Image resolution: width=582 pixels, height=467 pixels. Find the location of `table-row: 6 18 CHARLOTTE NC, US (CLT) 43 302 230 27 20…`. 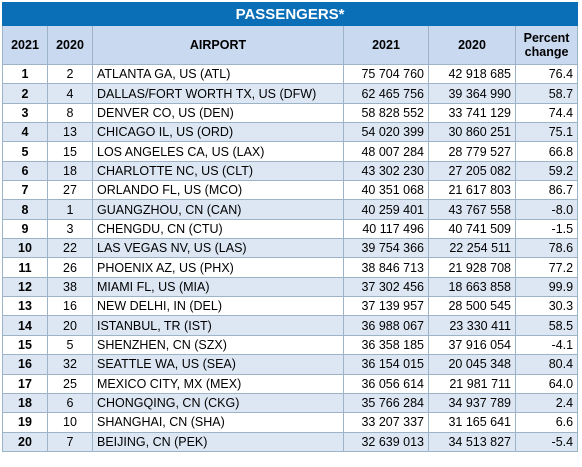

table-row: 6 18 CHARLOTTE NC, US (CLT) 43 302 230 27 20… is located at coordinates (290, 171).